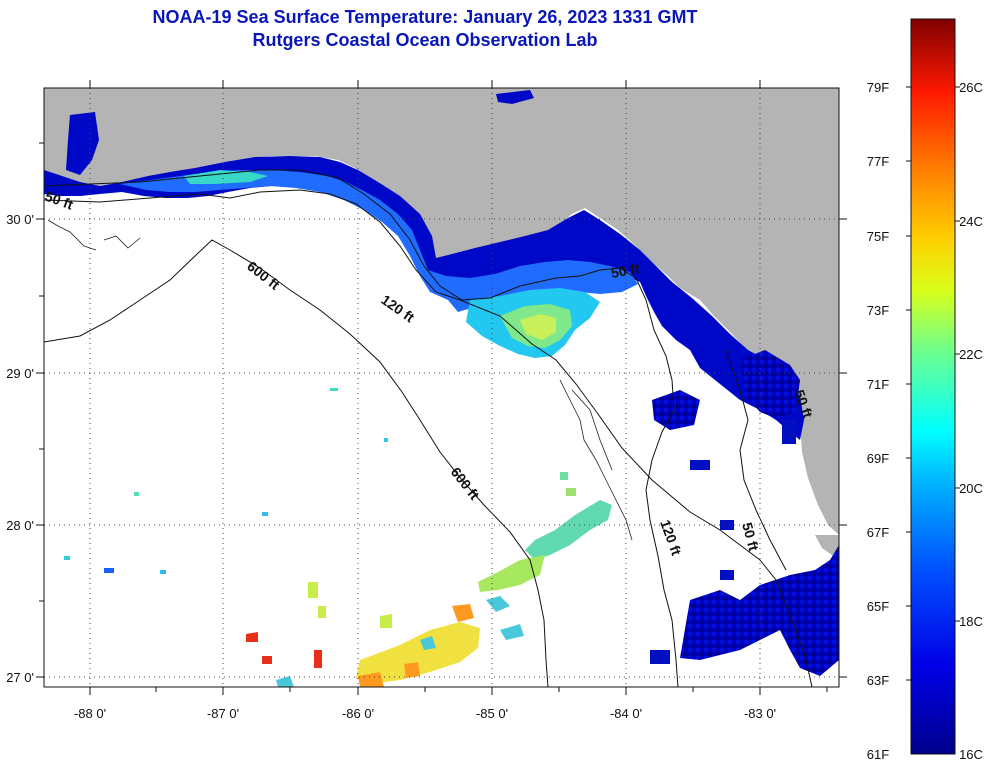  What do you see at coordinates (223, 713) in the screenshot?
I see `lon-tick-label: -87 0'` at bounding box center [223, 713].